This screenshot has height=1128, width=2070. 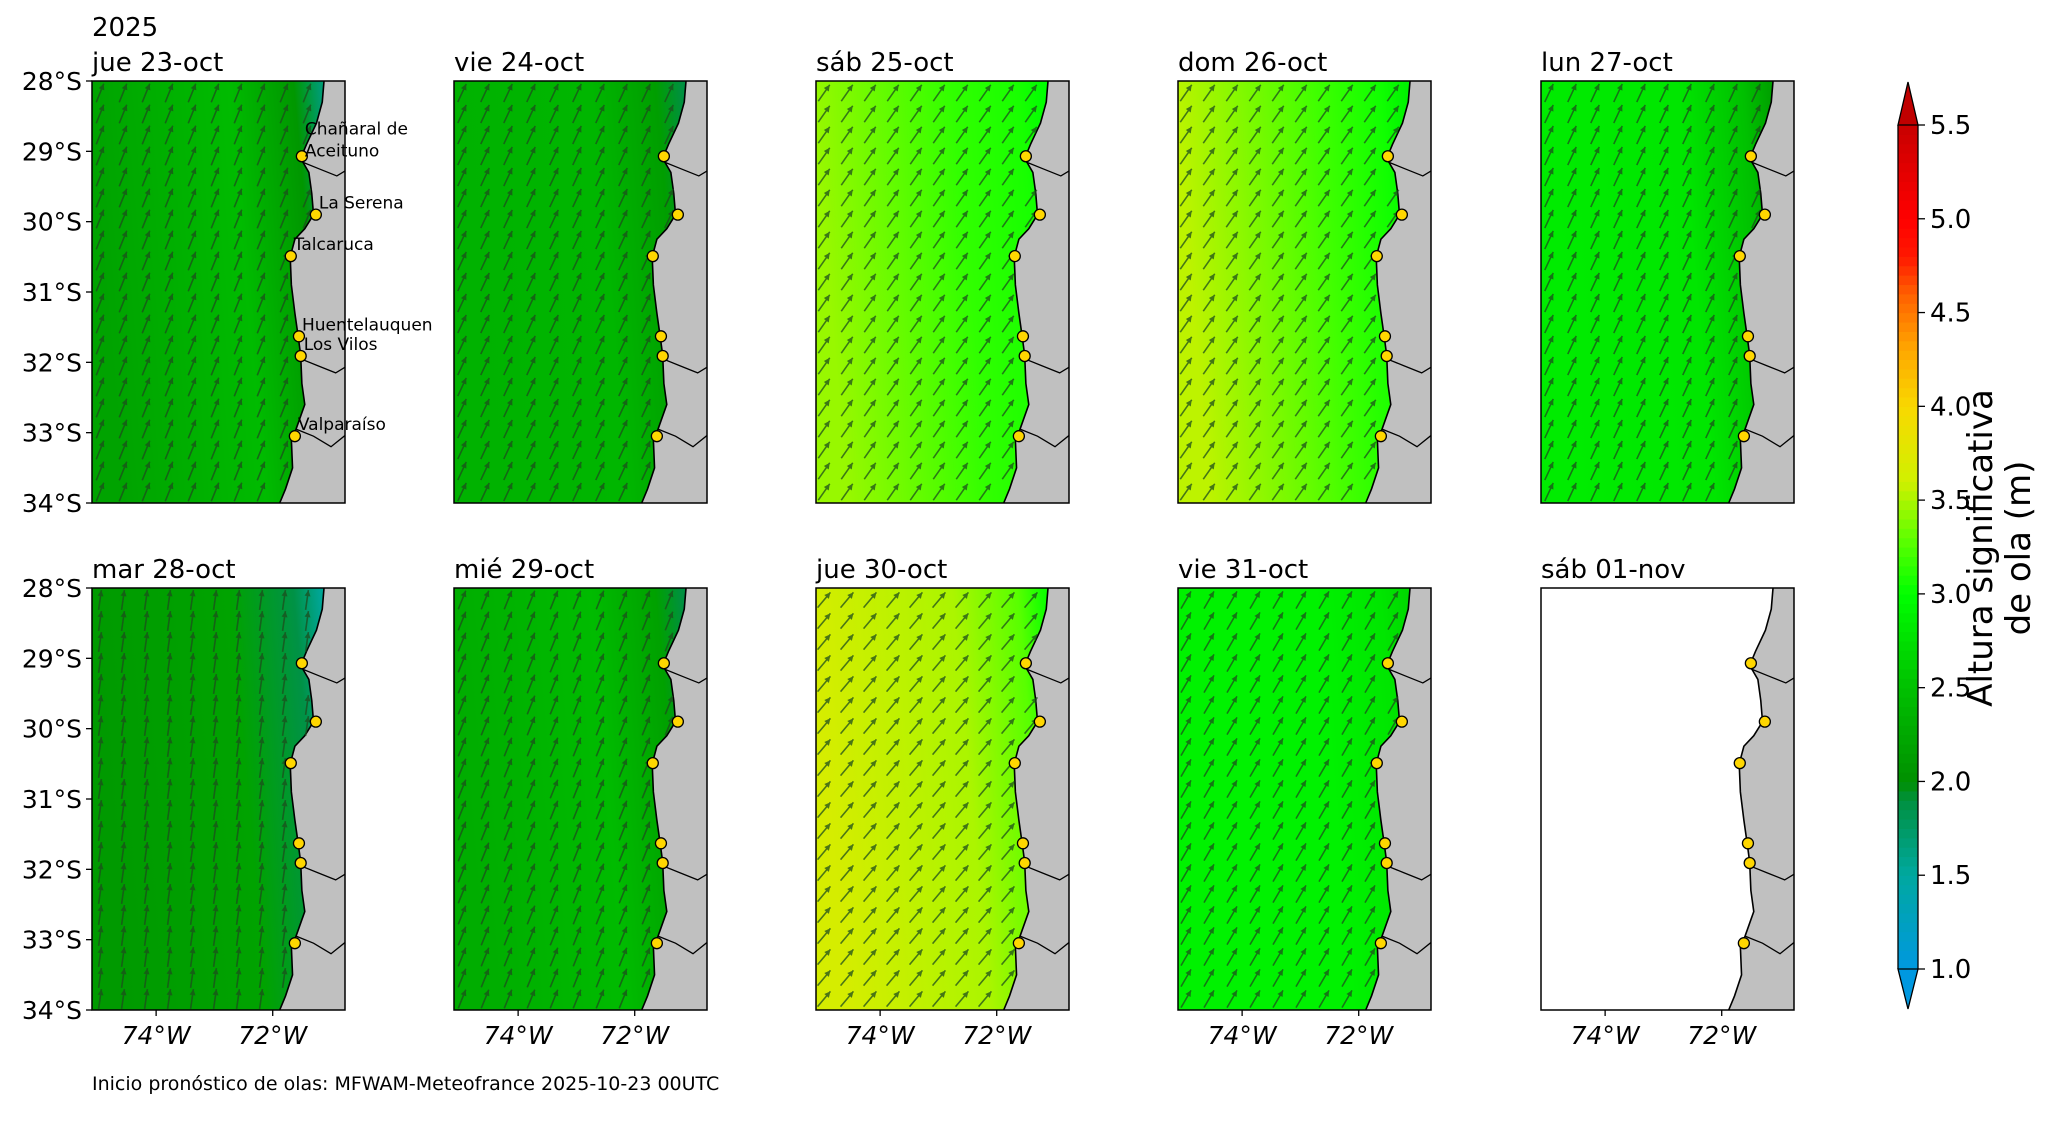 I want to click on lat-tick-label: 30°S, so click(x=52, y=222).